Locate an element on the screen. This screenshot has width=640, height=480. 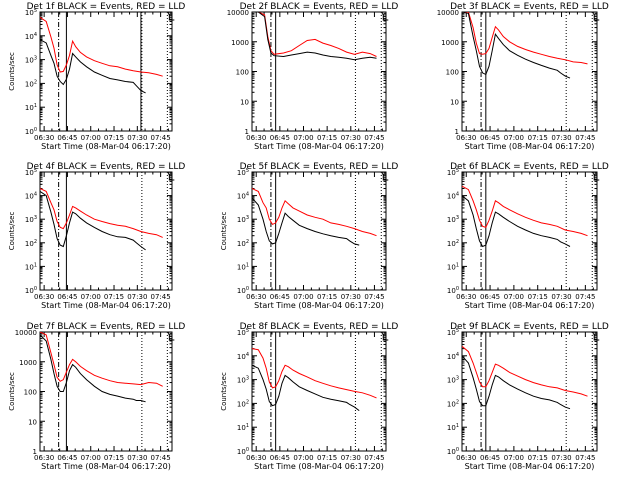
chart-title: Det 9f BLACK = Events, RED = LLD is located at coordinates (529, 327).